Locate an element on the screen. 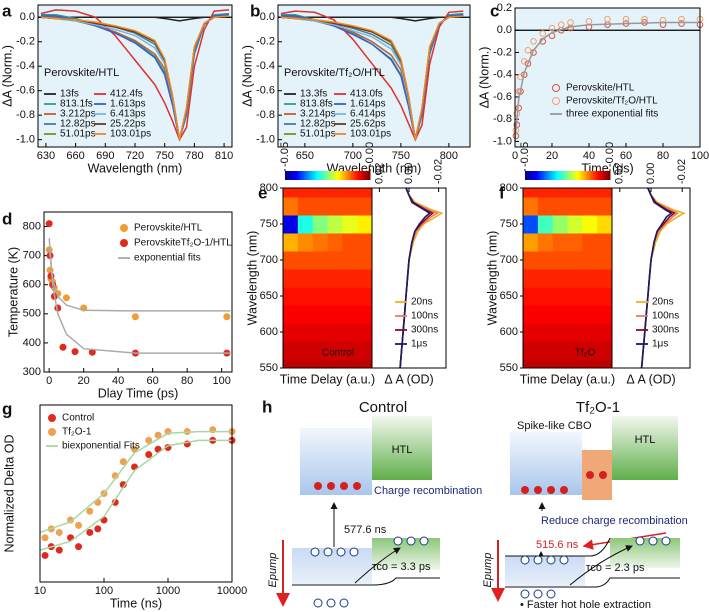 Image resolution: width=709 pixels, height=612 pixels. annotation: Perovskite/Tf₂O/HTL is located at coordinates (334, 73).